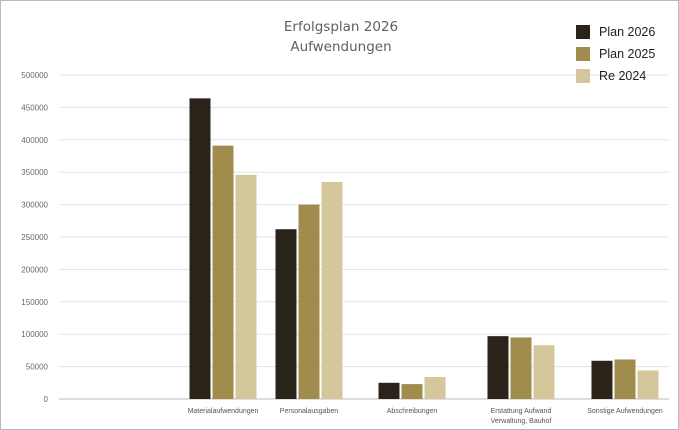  What do you see at coordinates (625, 411) in the screenshot?
I see `x-tick-label: Sonstige Aufwendungen` at bounding box center [625, 411].